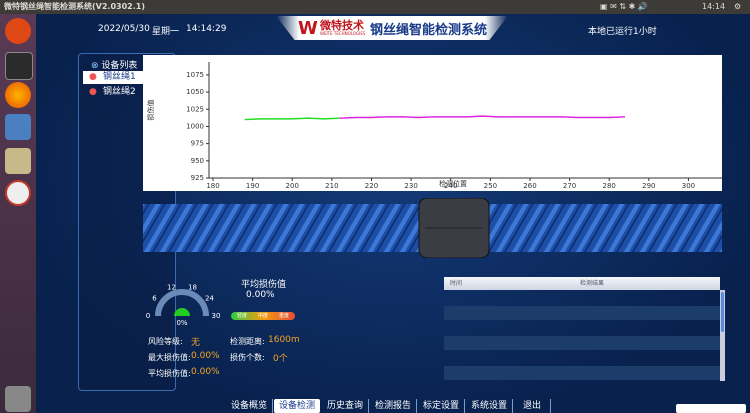 The height and width of the screenshot is (413, 750). What do you see at coordinates (432, 228) in the screenshot?
I see `rope-view` at bounding box center [432, 228].